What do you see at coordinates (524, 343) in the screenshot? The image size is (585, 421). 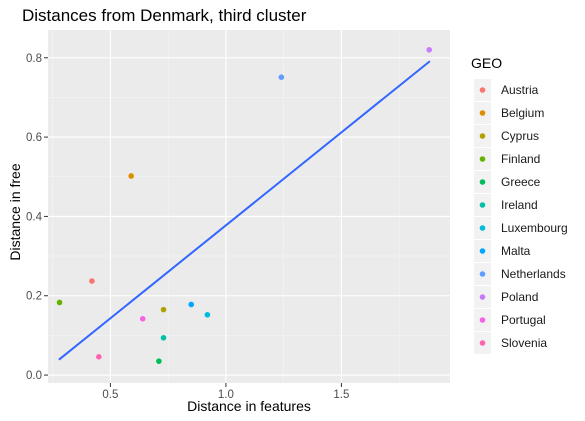 I see `legend-label-slovenia: Slovenia` at bounding box center [524, 343].